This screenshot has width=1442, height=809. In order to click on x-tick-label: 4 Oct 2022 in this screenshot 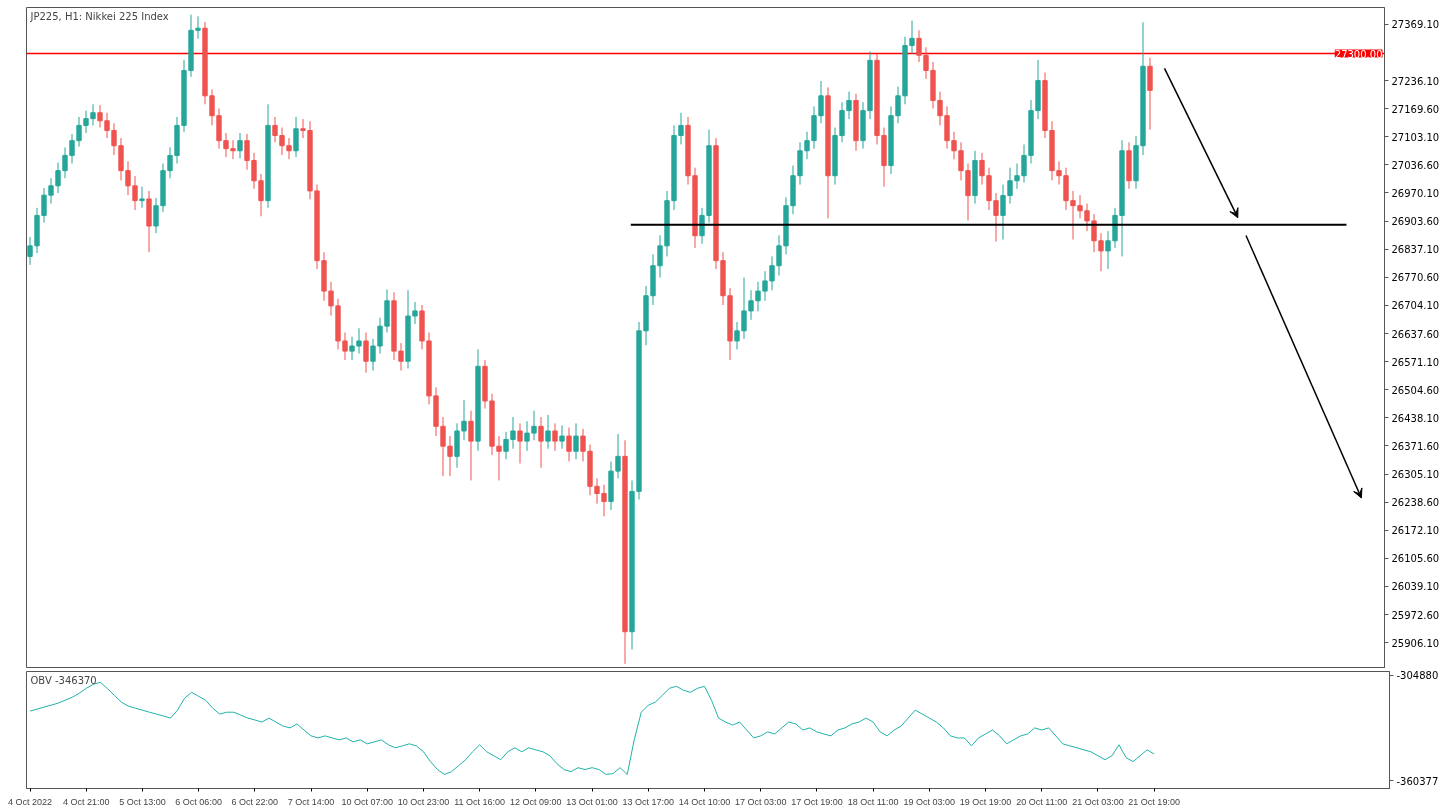, I will do `click(30, 801)`.